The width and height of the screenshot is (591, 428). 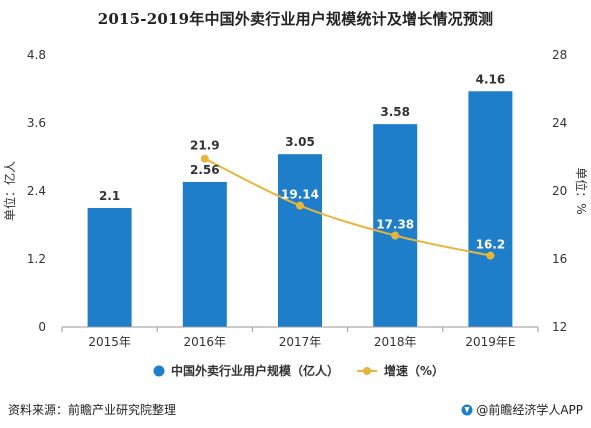 I want to click on brand-logo-icon, so click(x=467, y=410).